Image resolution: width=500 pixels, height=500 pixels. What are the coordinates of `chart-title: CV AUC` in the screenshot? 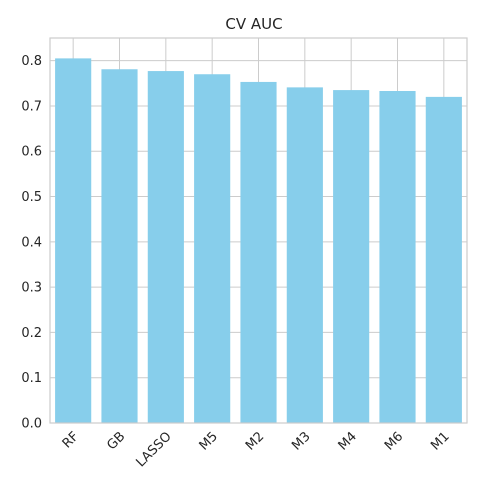 It's located at (253, 24).